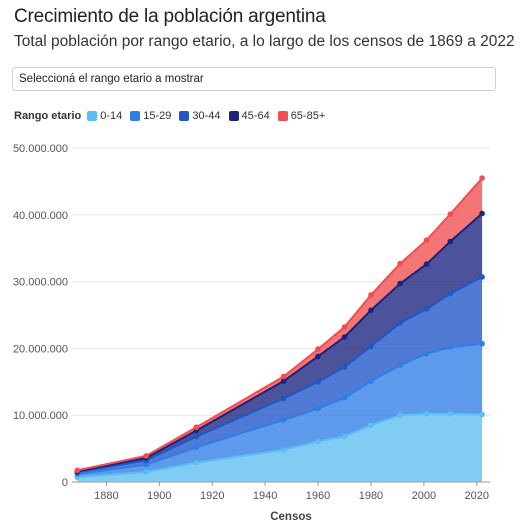 This screenshot has width=531, height=525. I want to click on x-tick-label: 1900, so click(159, 496).